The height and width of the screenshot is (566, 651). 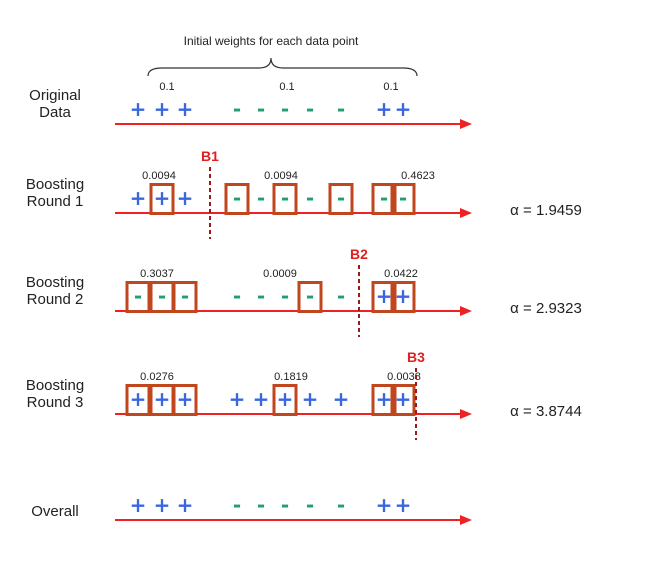 I want to click on row-label-line1: Overall, so click(x=55, y=511).